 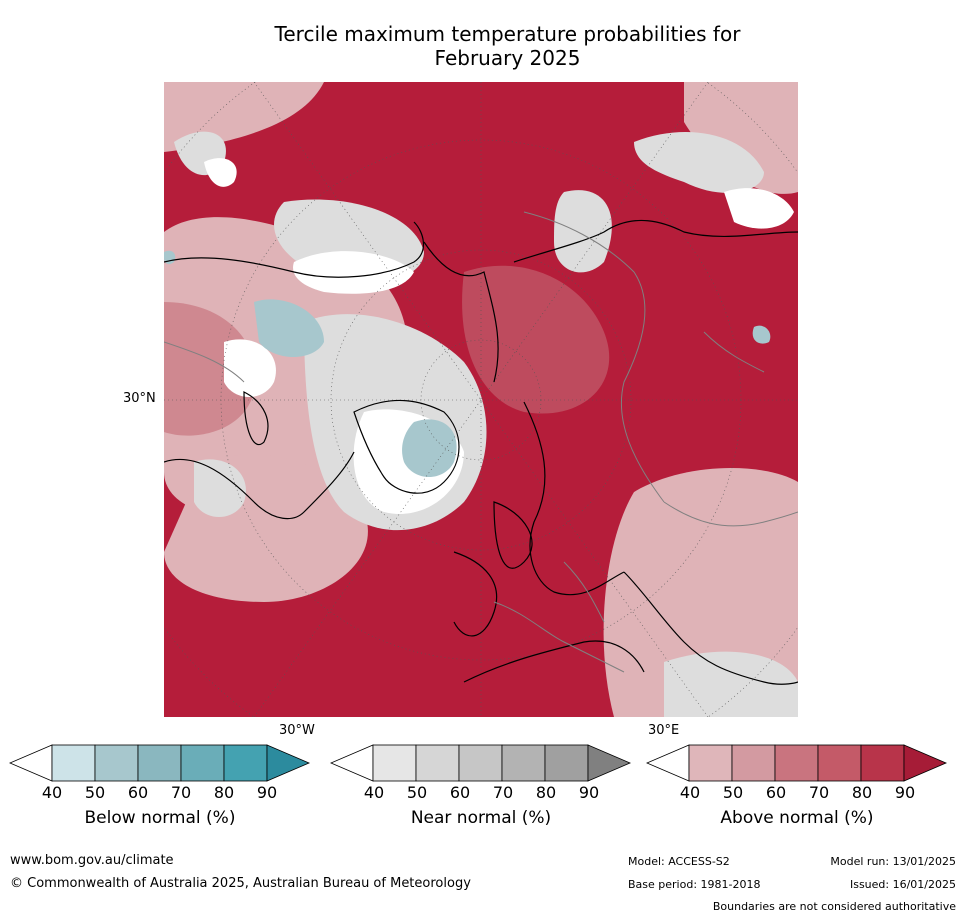 I want to click on colorbar-above-normal-title: Above normal (%), so click(x=797, y=818).